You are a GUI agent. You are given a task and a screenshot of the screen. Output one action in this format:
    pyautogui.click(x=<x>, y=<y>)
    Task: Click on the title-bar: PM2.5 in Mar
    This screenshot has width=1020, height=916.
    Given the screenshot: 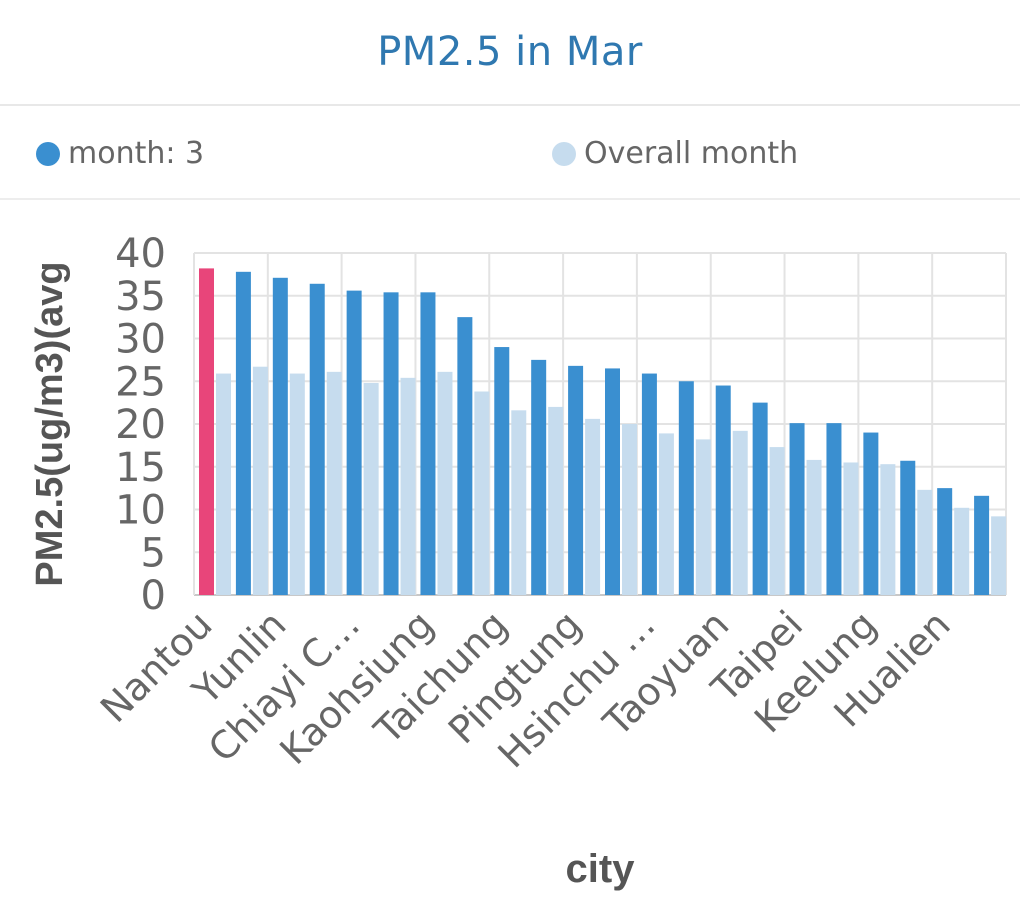 What is the action you would take?
    pyautogui.click(x=510, y=53)
    